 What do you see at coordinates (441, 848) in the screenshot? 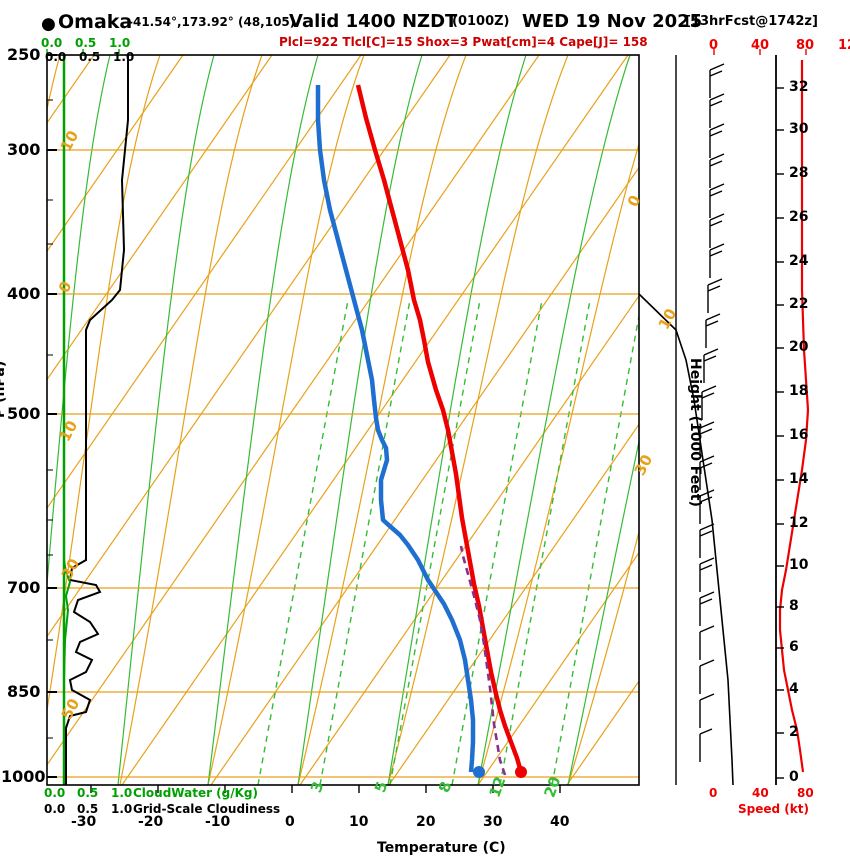
I see `x-axis-label: Temperature (C)` at bounding box center [441, 848].